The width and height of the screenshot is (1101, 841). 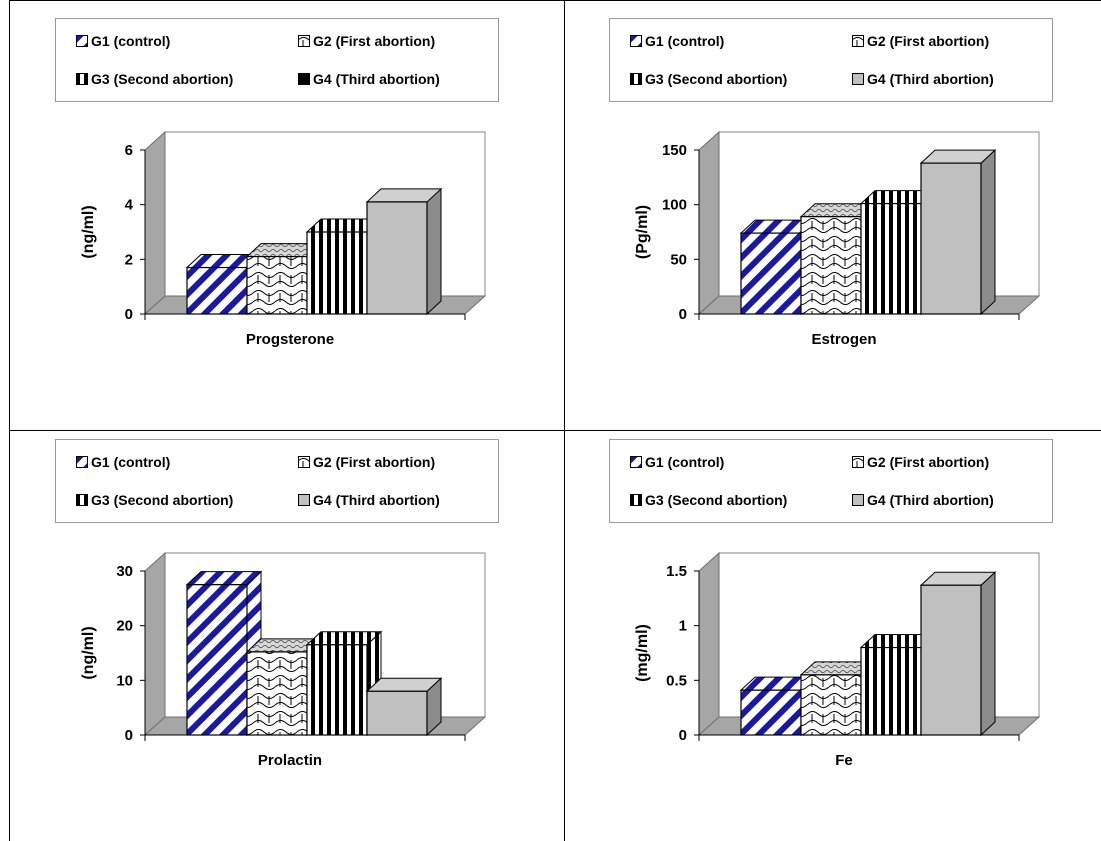 I want to click on y-tick-label: 10, so click(x=124, y=680).